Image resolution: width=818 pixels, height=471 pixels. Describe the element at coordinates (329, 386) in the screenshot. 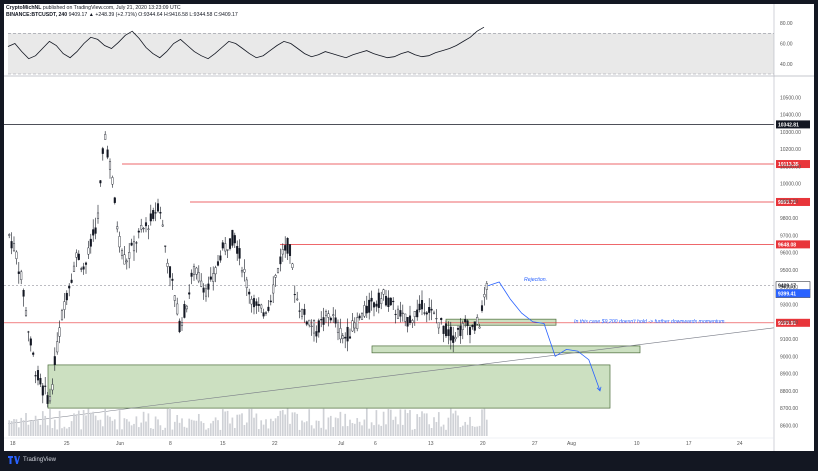

I see `support-zone` at that location.